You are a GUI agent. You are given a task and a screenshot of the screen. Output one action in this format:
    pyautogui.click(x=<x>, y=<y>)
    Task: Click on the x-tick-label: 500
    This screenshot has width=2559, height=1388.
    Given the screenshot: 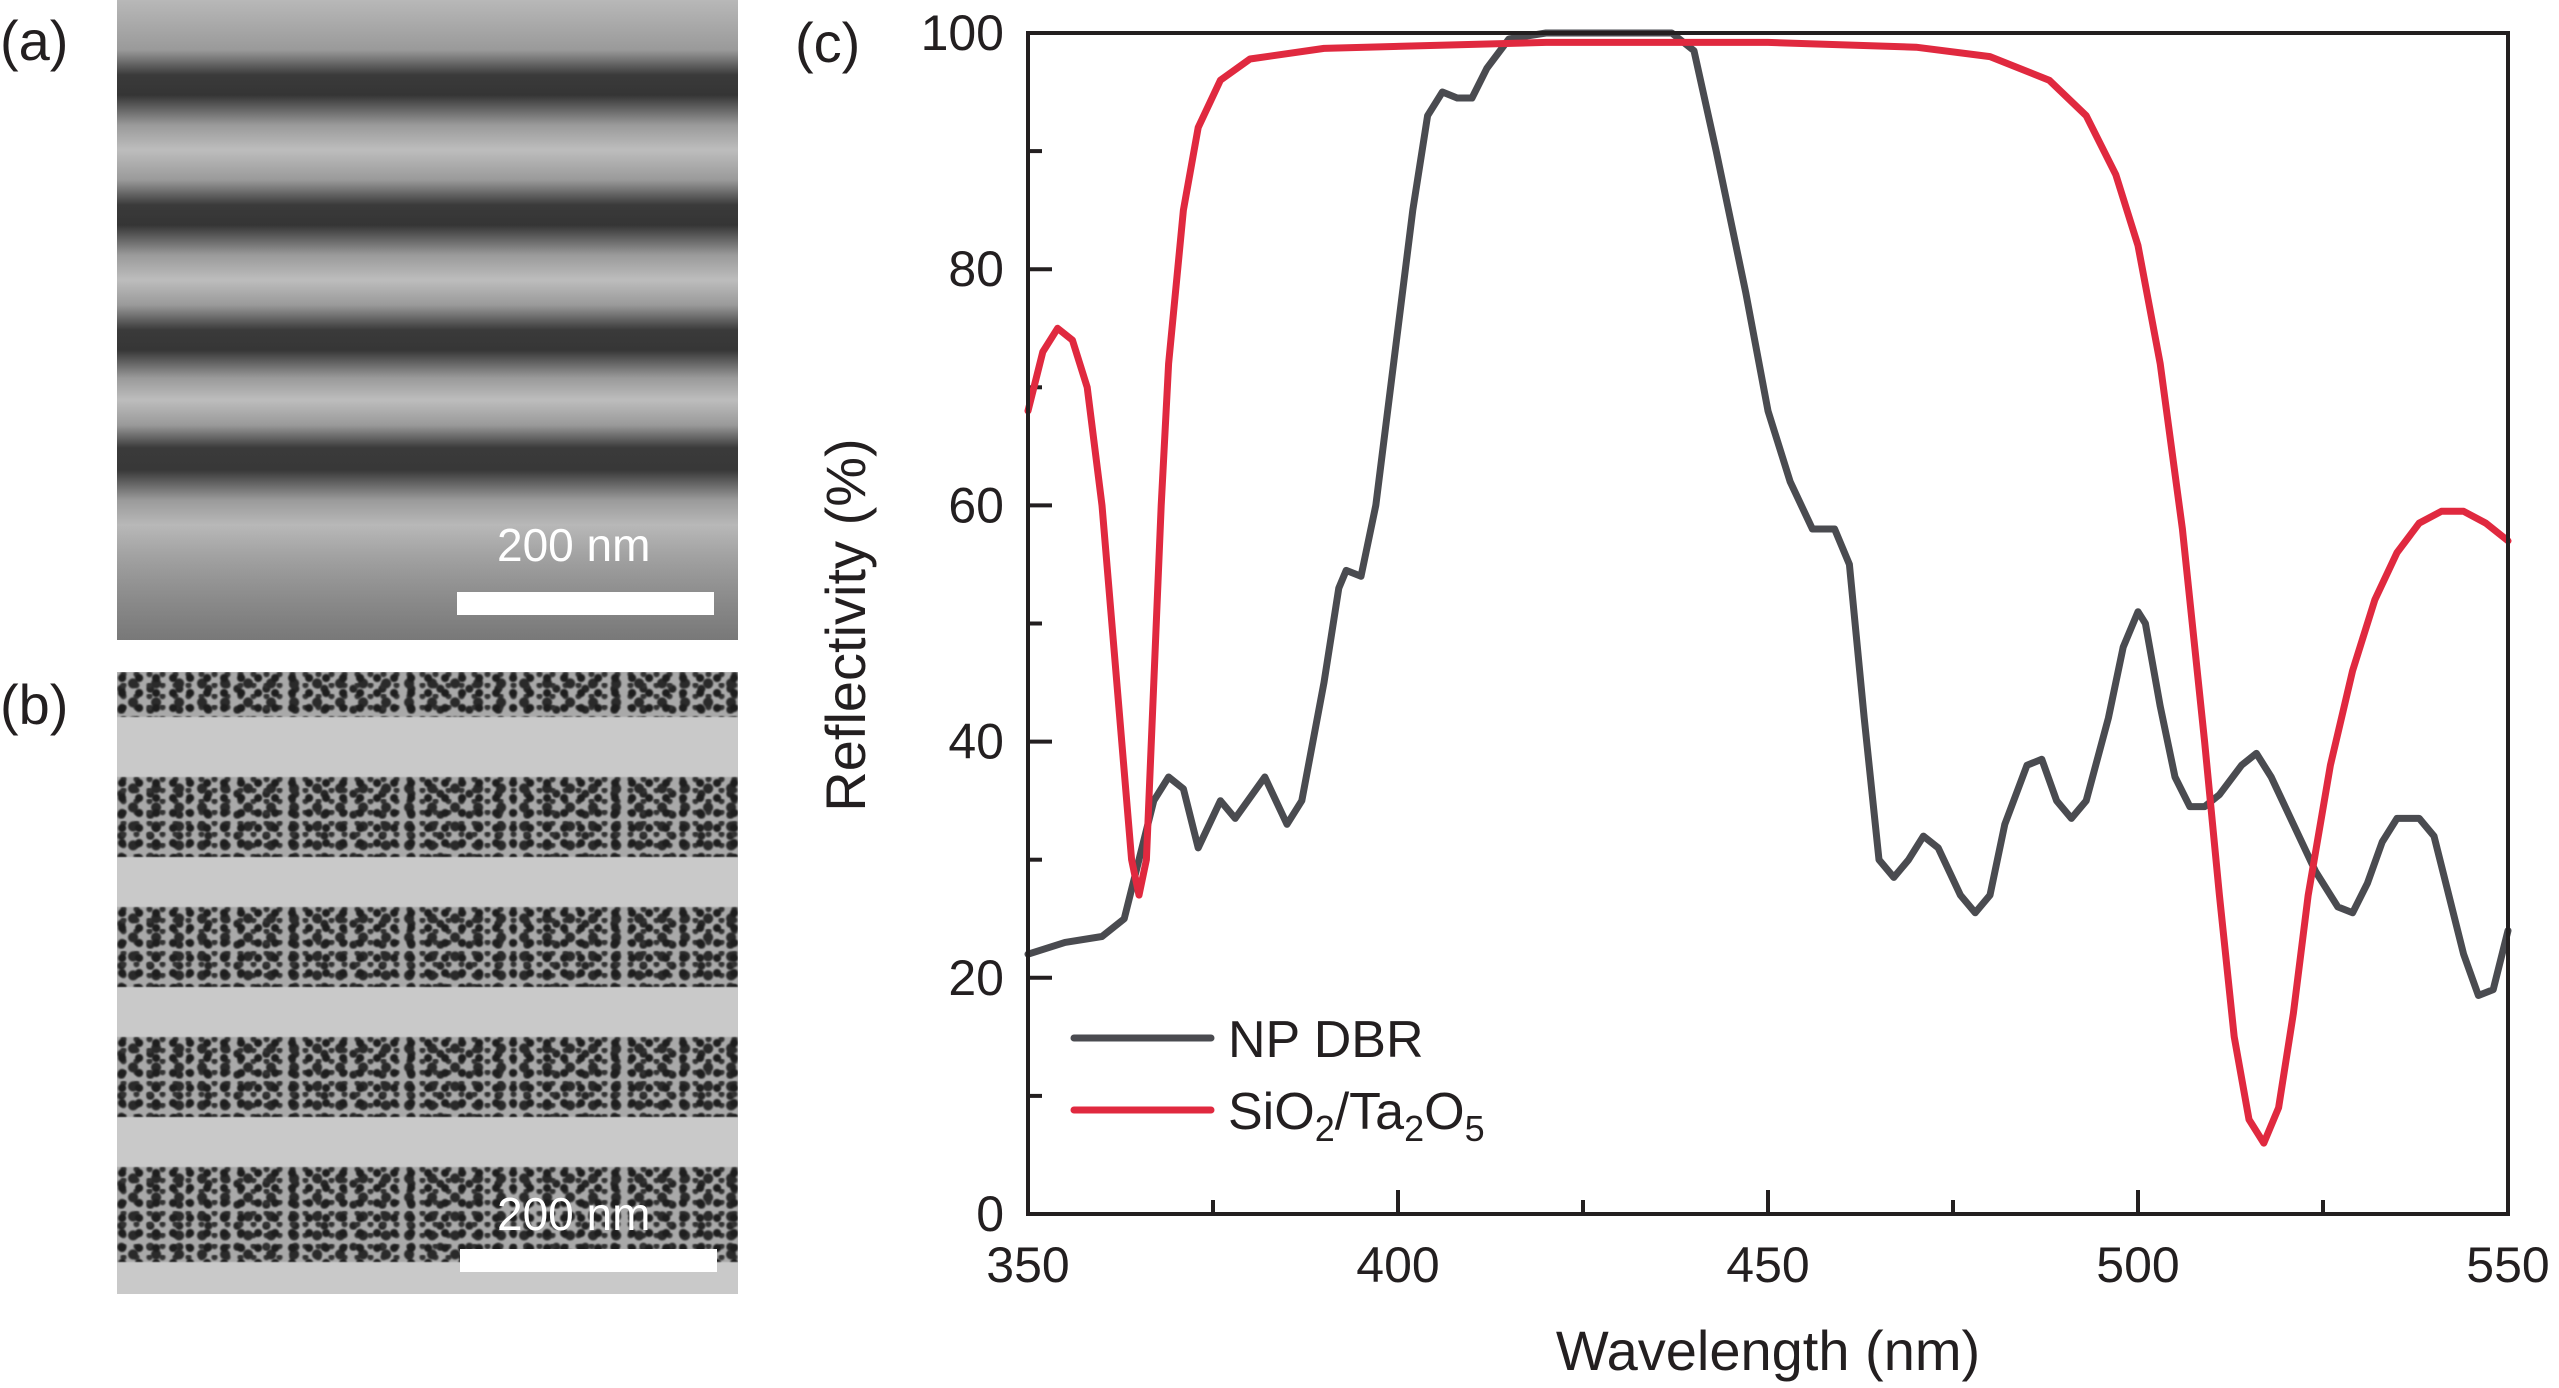 What is the action you would take?
    pyautogui.click(x=2137, y=1265)
    